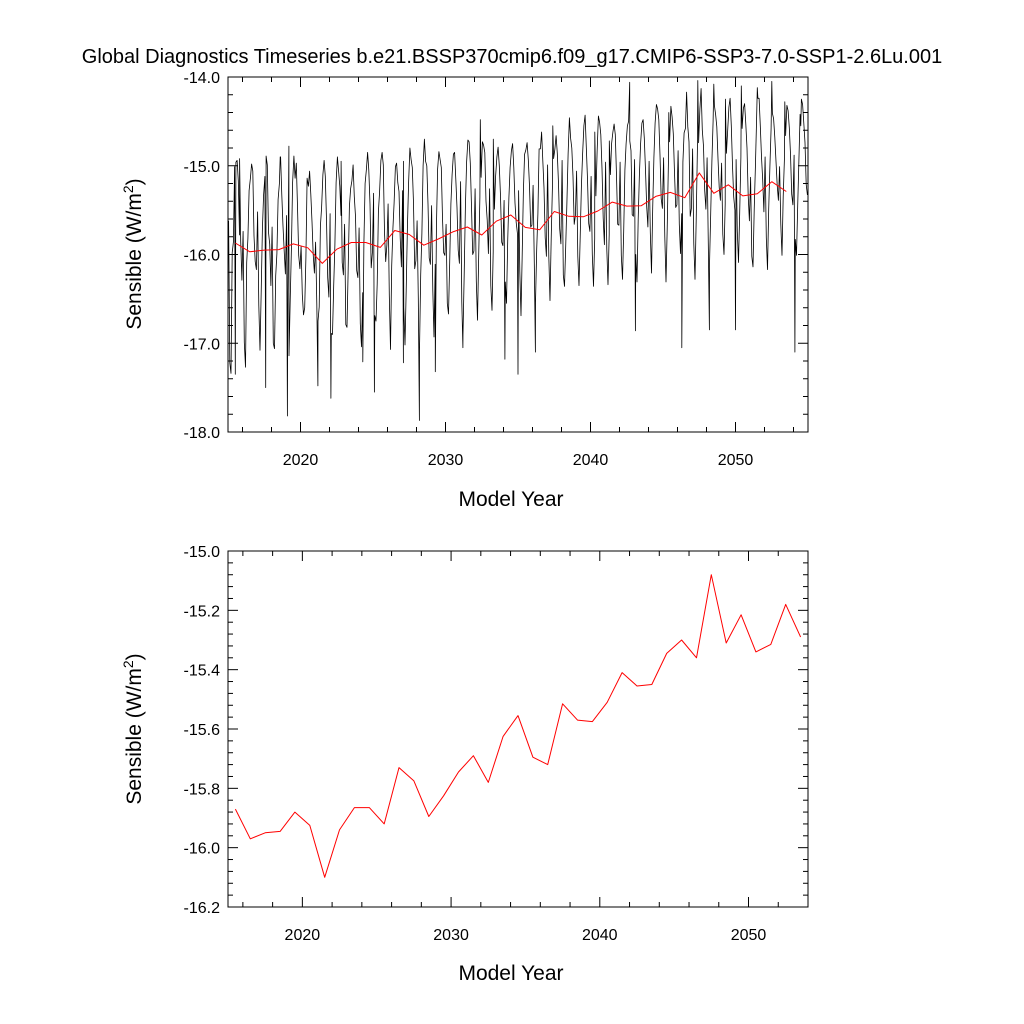 This screenshot has width=1024, height=1024. Describe the element at coordinates (202, 671) in the screenshot. I see `bottom-y-tick-label: -15.4` at that location.